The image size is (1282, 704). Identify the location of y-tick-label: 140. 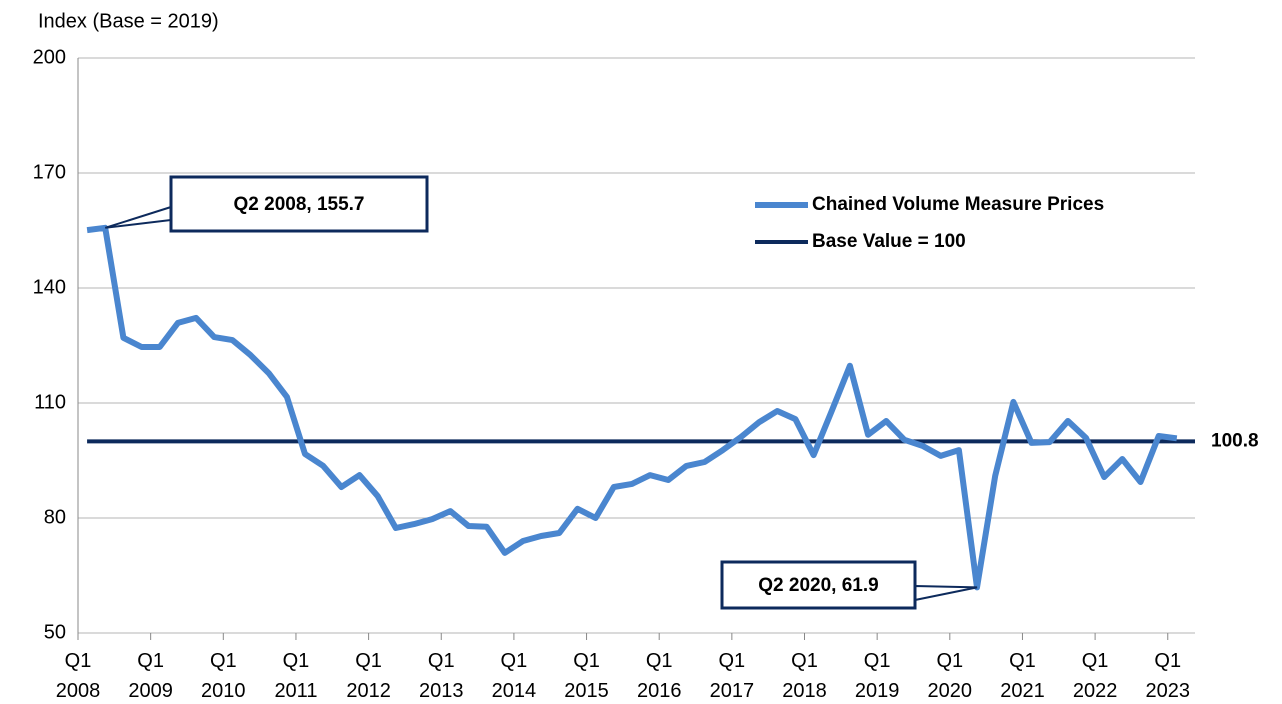
(49, 287).